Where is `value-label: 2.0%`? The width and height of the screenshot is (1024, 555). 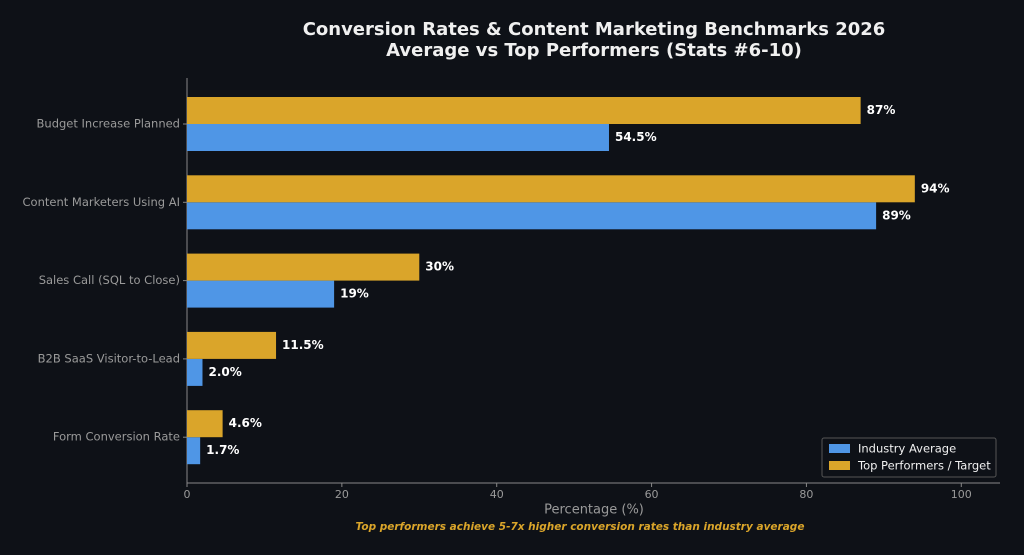
value-label: 2.0% is located at coordinates (224, 372).